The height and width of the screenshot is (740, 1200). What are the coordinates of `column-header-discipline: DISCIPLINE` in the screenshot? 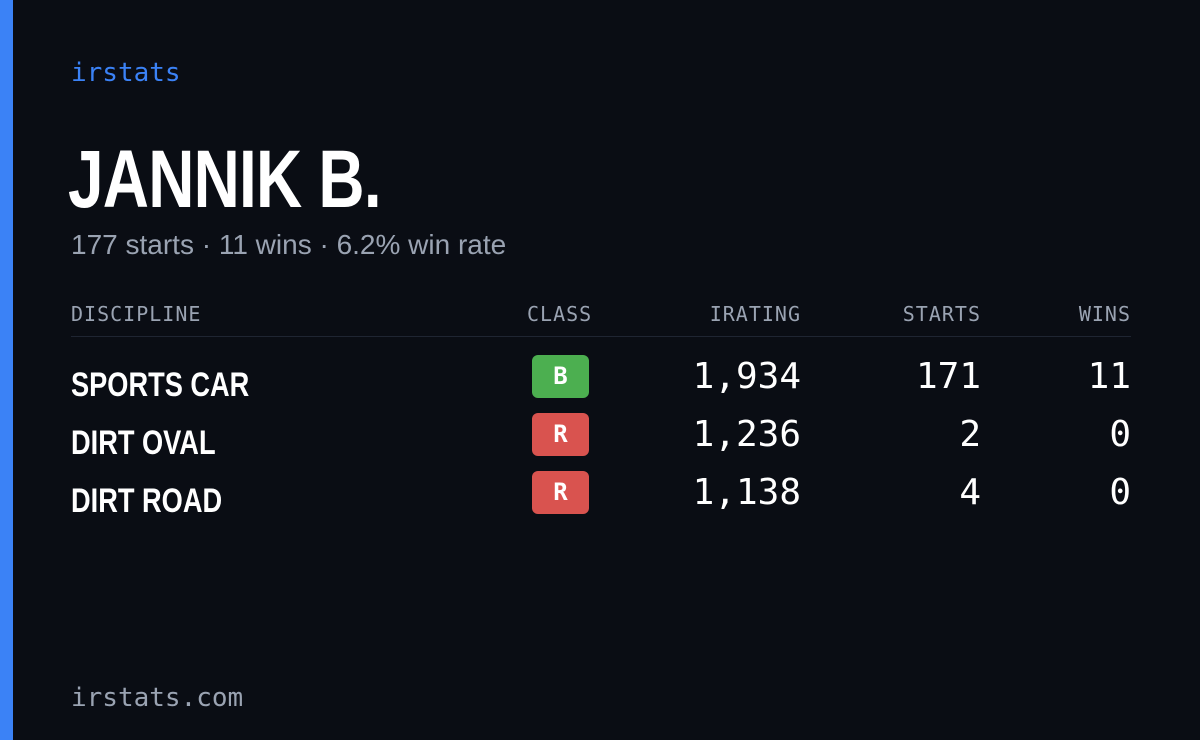 It's located at (136, 314).